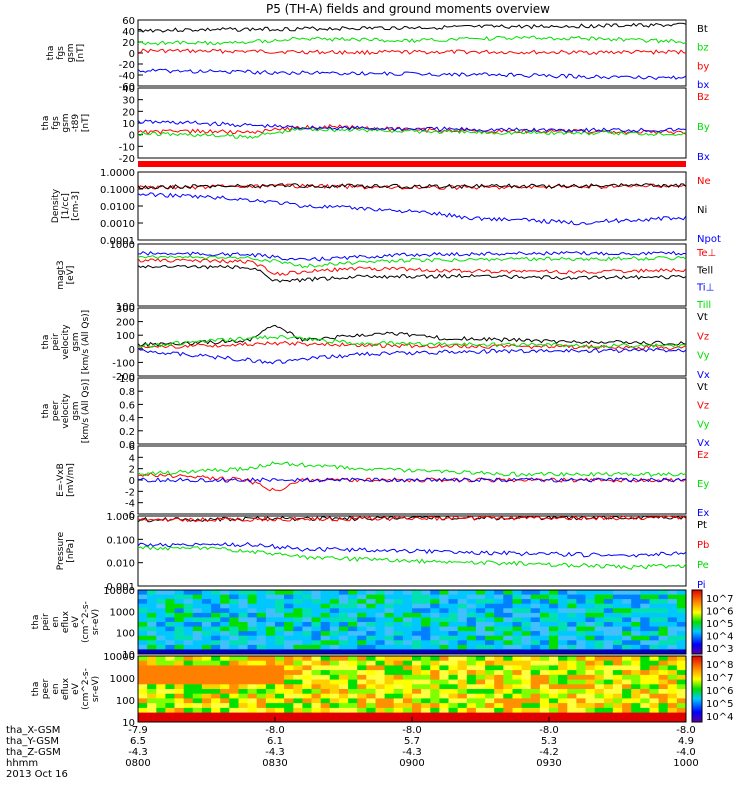 Image resolution: width=750 pixels, height=800 pixels. Describe the element at coordinates (127, 65) in the screenshot. I see `ytick-label: -20` at that location.